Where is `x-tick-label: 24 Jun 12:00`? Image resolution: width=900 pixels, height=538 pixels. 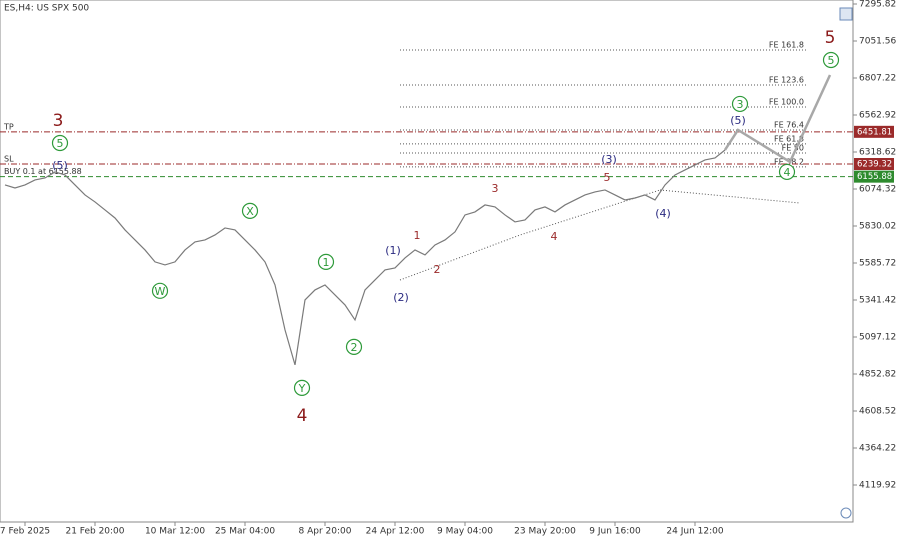
x-tick-label: 24 Jun 12:00 is located at coordinates (694, 532).